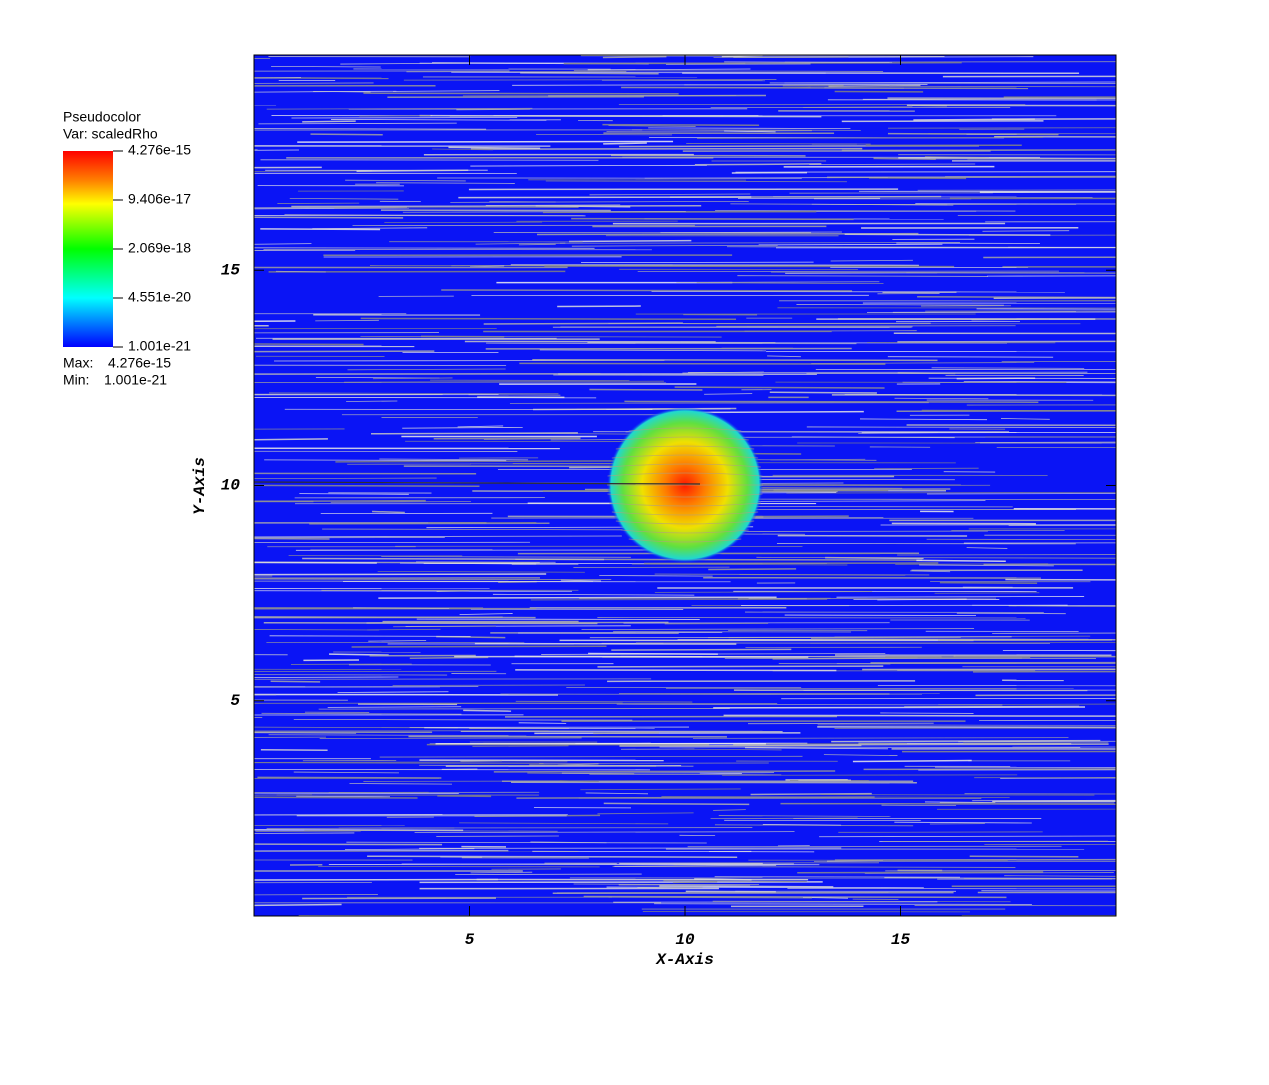 The height and width of the screenshot is (1085, 1269). What do you see at coordinates (139, 363) in the screenshot?
I see `legend-max: 4.276e-15` at bounding box center [139, 363].